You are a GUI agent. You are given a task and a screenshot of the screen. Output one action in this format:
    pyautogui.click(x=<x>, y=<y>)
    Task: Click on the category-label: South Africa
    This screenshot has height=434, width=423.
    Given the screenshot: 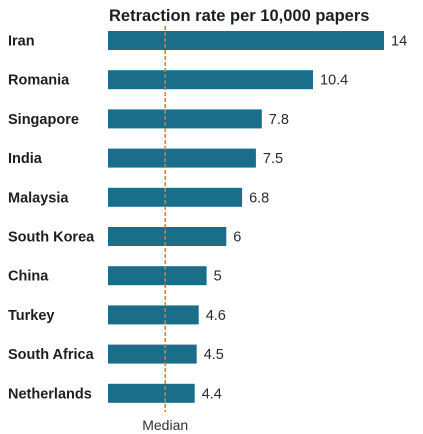 What is the action you would take?
    pyautogui.click(x=51, y=355)
    